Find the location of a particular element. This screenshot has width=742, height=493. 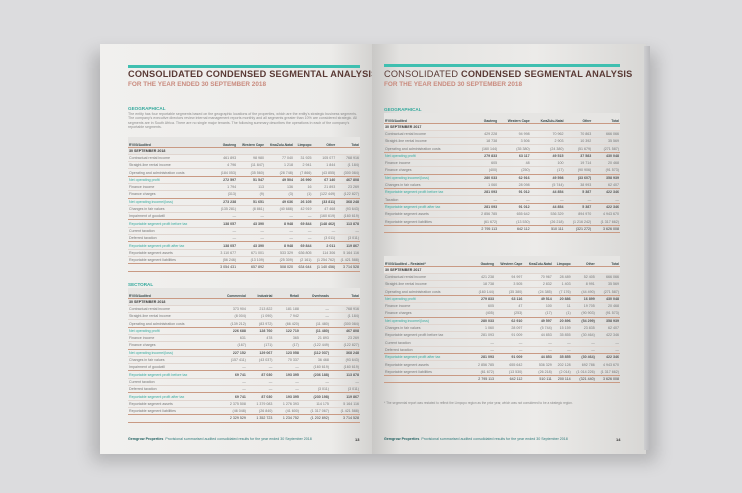

table-cell: 2 941 is located at coordinates (303, 165).